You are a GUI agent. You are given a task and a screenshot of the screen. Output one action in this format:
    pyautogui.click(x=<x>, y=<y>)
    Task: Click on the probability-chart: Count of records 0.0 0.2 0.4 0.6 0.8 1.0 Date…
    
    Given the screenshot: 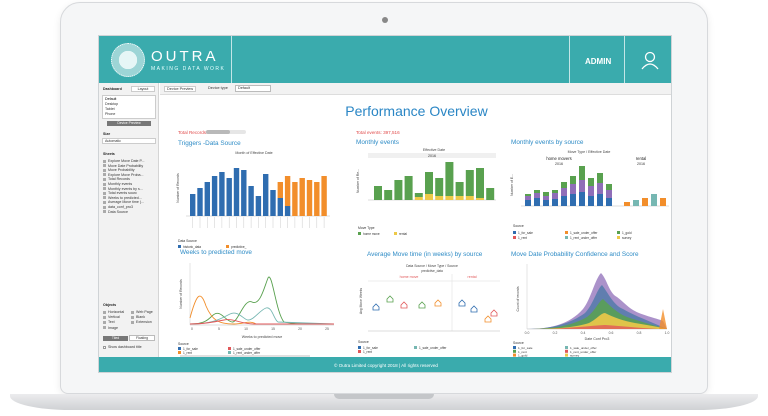 What is the action you would take?
    pyautogui.click(x=590, y=308)
    